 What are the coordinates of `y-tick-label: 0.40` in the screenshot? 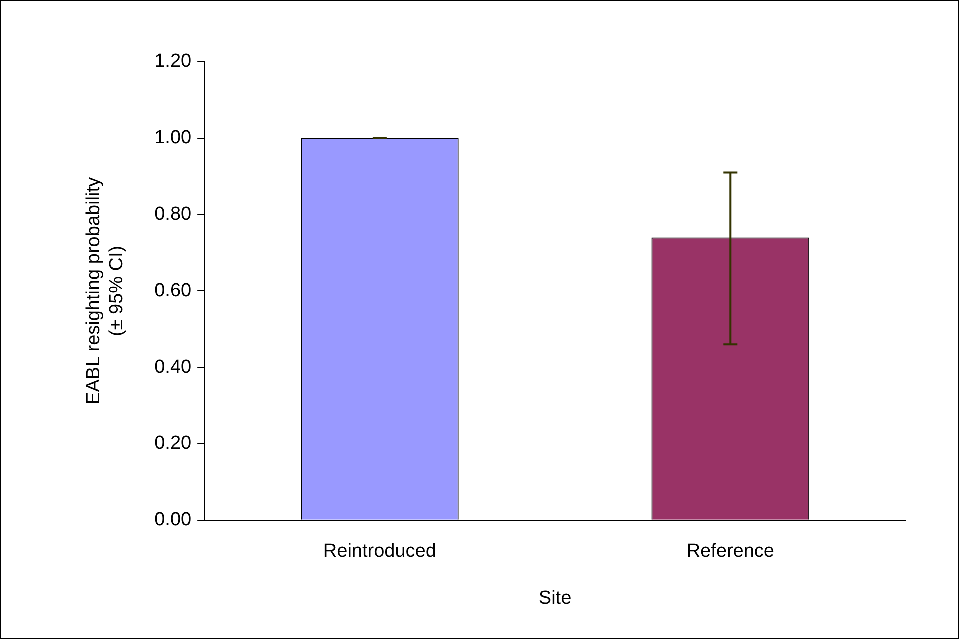 It's located at (173, 367).